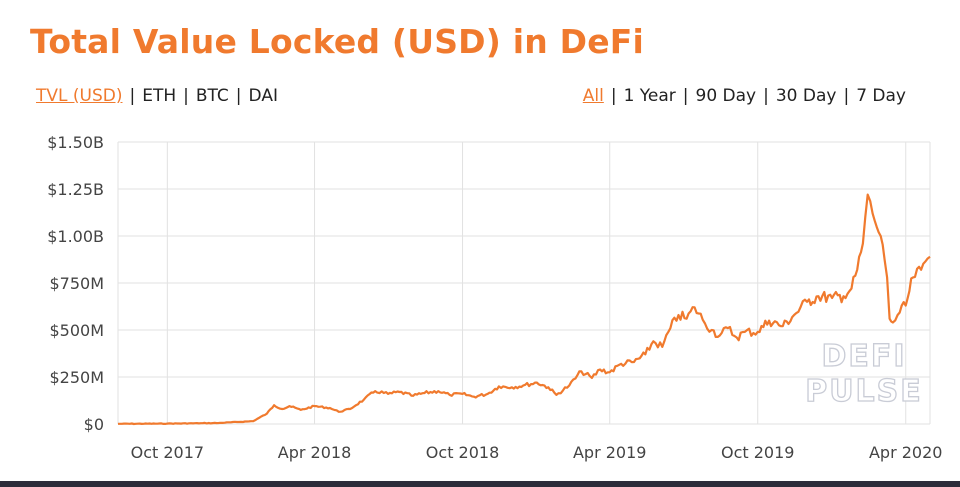 This screenshot has width=960, height=487. Describe the element at coordinates (806, 96) in the screenshot. I see `range-tab-30-day: 30 Day` at that location.